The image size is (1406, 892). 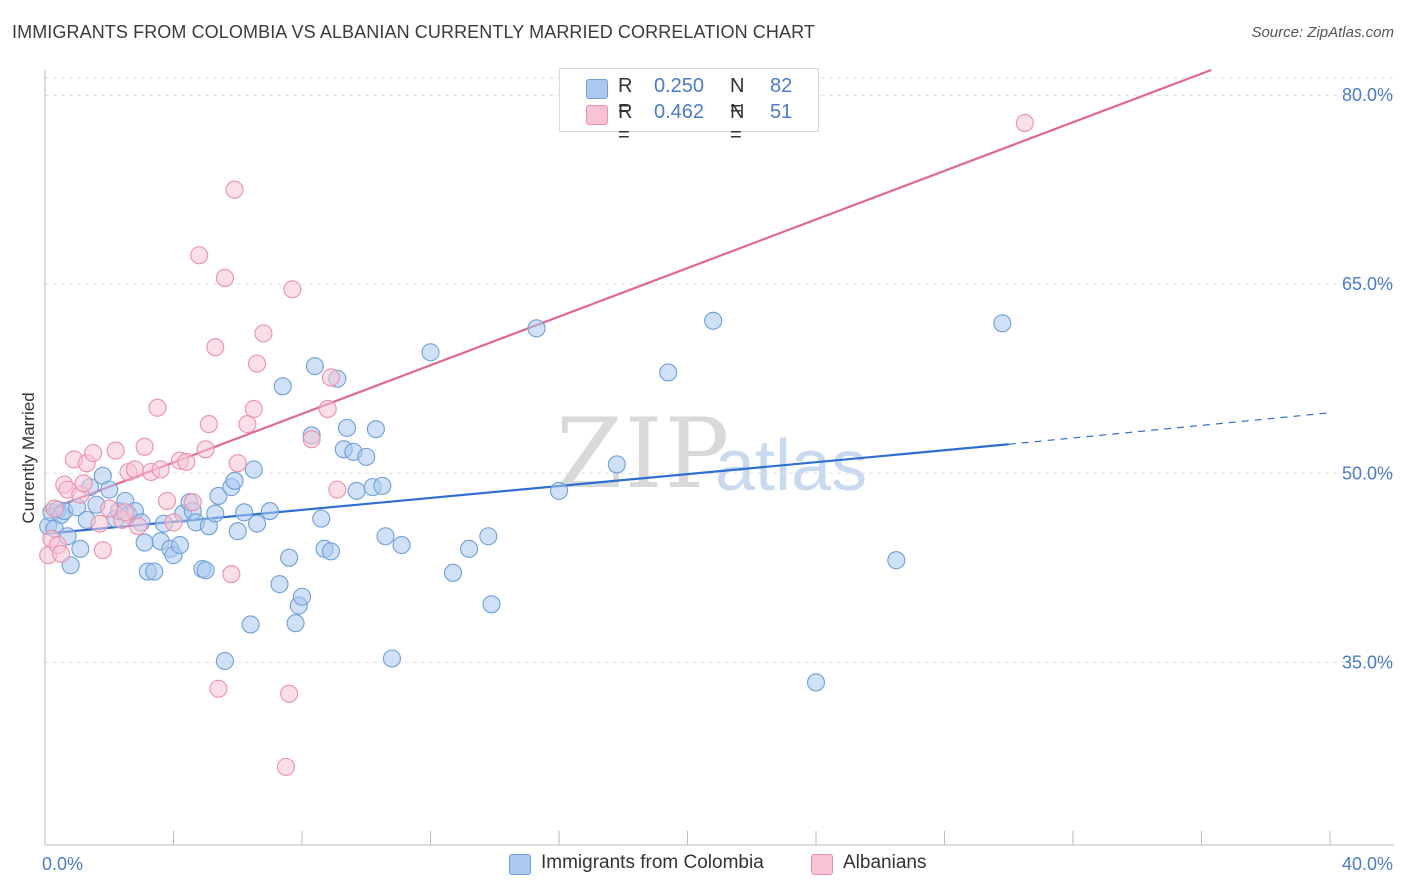 I want to click on legend-r-value: 0.462, so click(x=679, y=112).